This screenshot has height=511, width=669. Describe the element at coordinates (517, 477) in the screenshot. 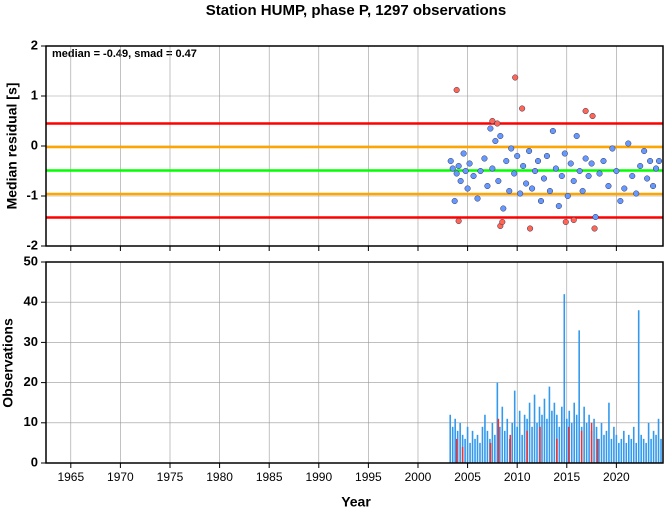

I see `x-tick-label: 2010` at that location.